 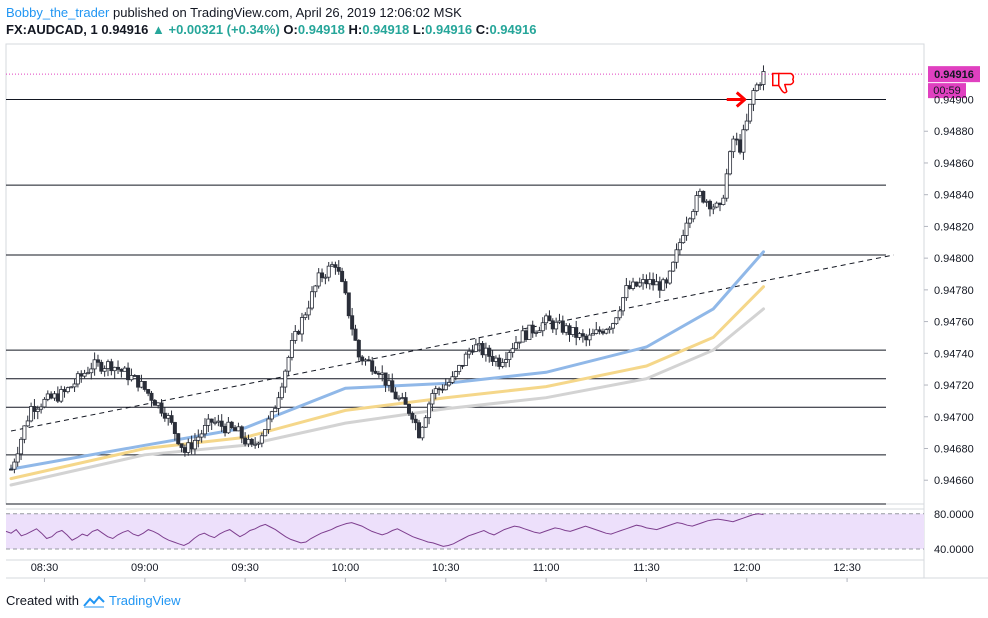 What do you see at coordinates (954, 291) in the screenshot?
I see `price-tick-label: 0.94780` at bounding box center [954, 291].